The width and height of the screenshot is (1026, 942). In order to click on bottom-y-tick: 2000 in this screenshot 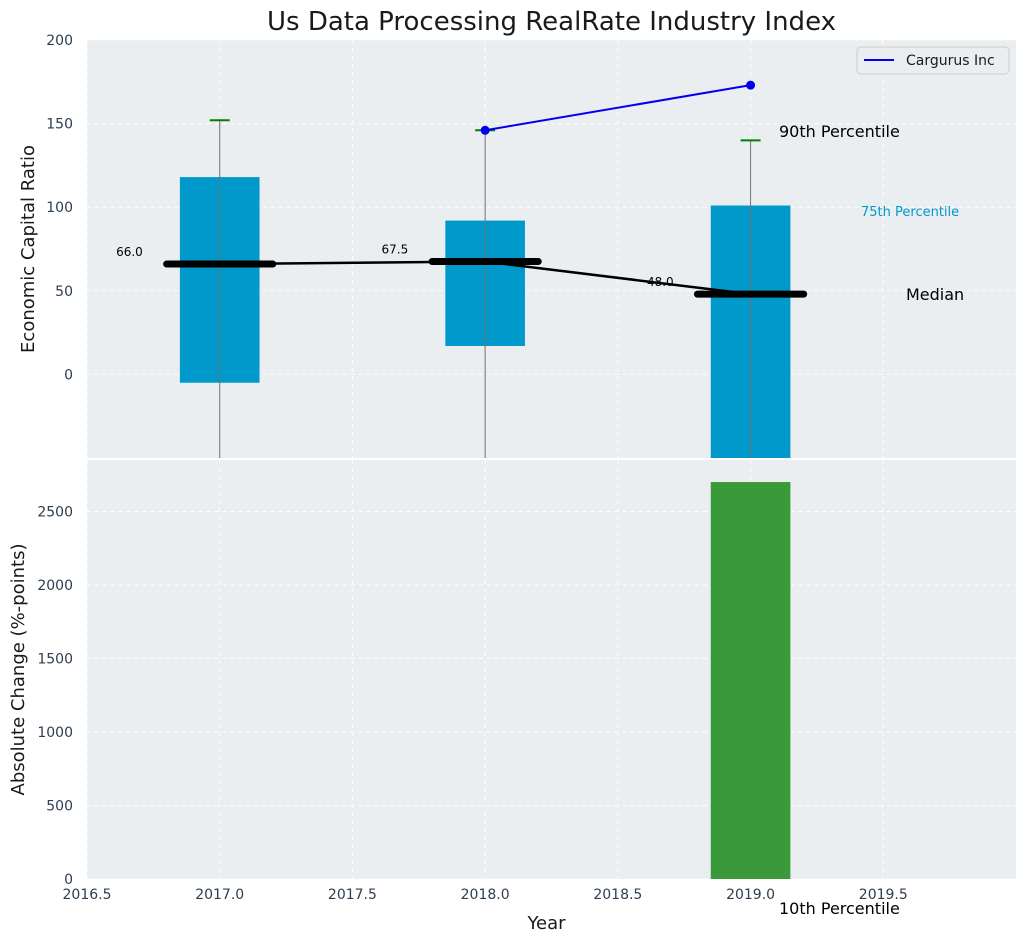, I will do `click(55, 586)`.